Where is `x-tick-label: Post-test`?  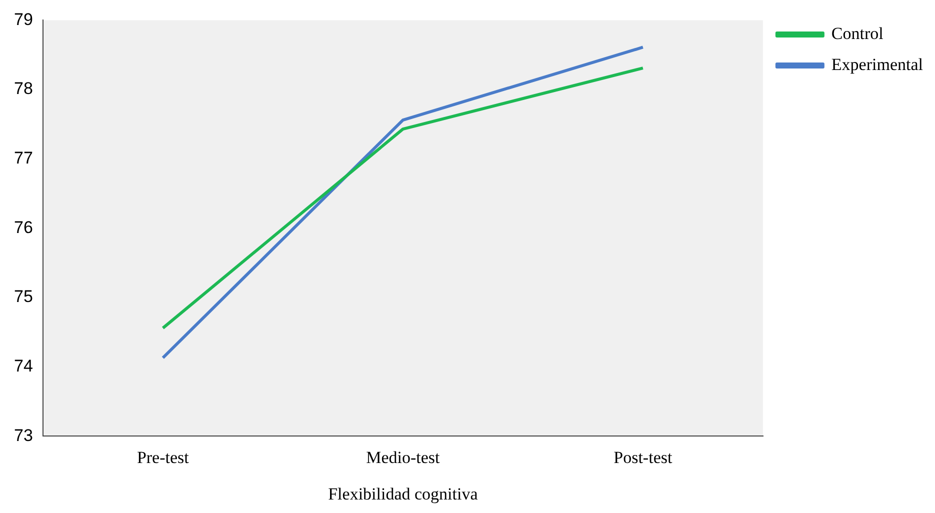 x-tick-label: Post-test is located at coordinates (643, 457).